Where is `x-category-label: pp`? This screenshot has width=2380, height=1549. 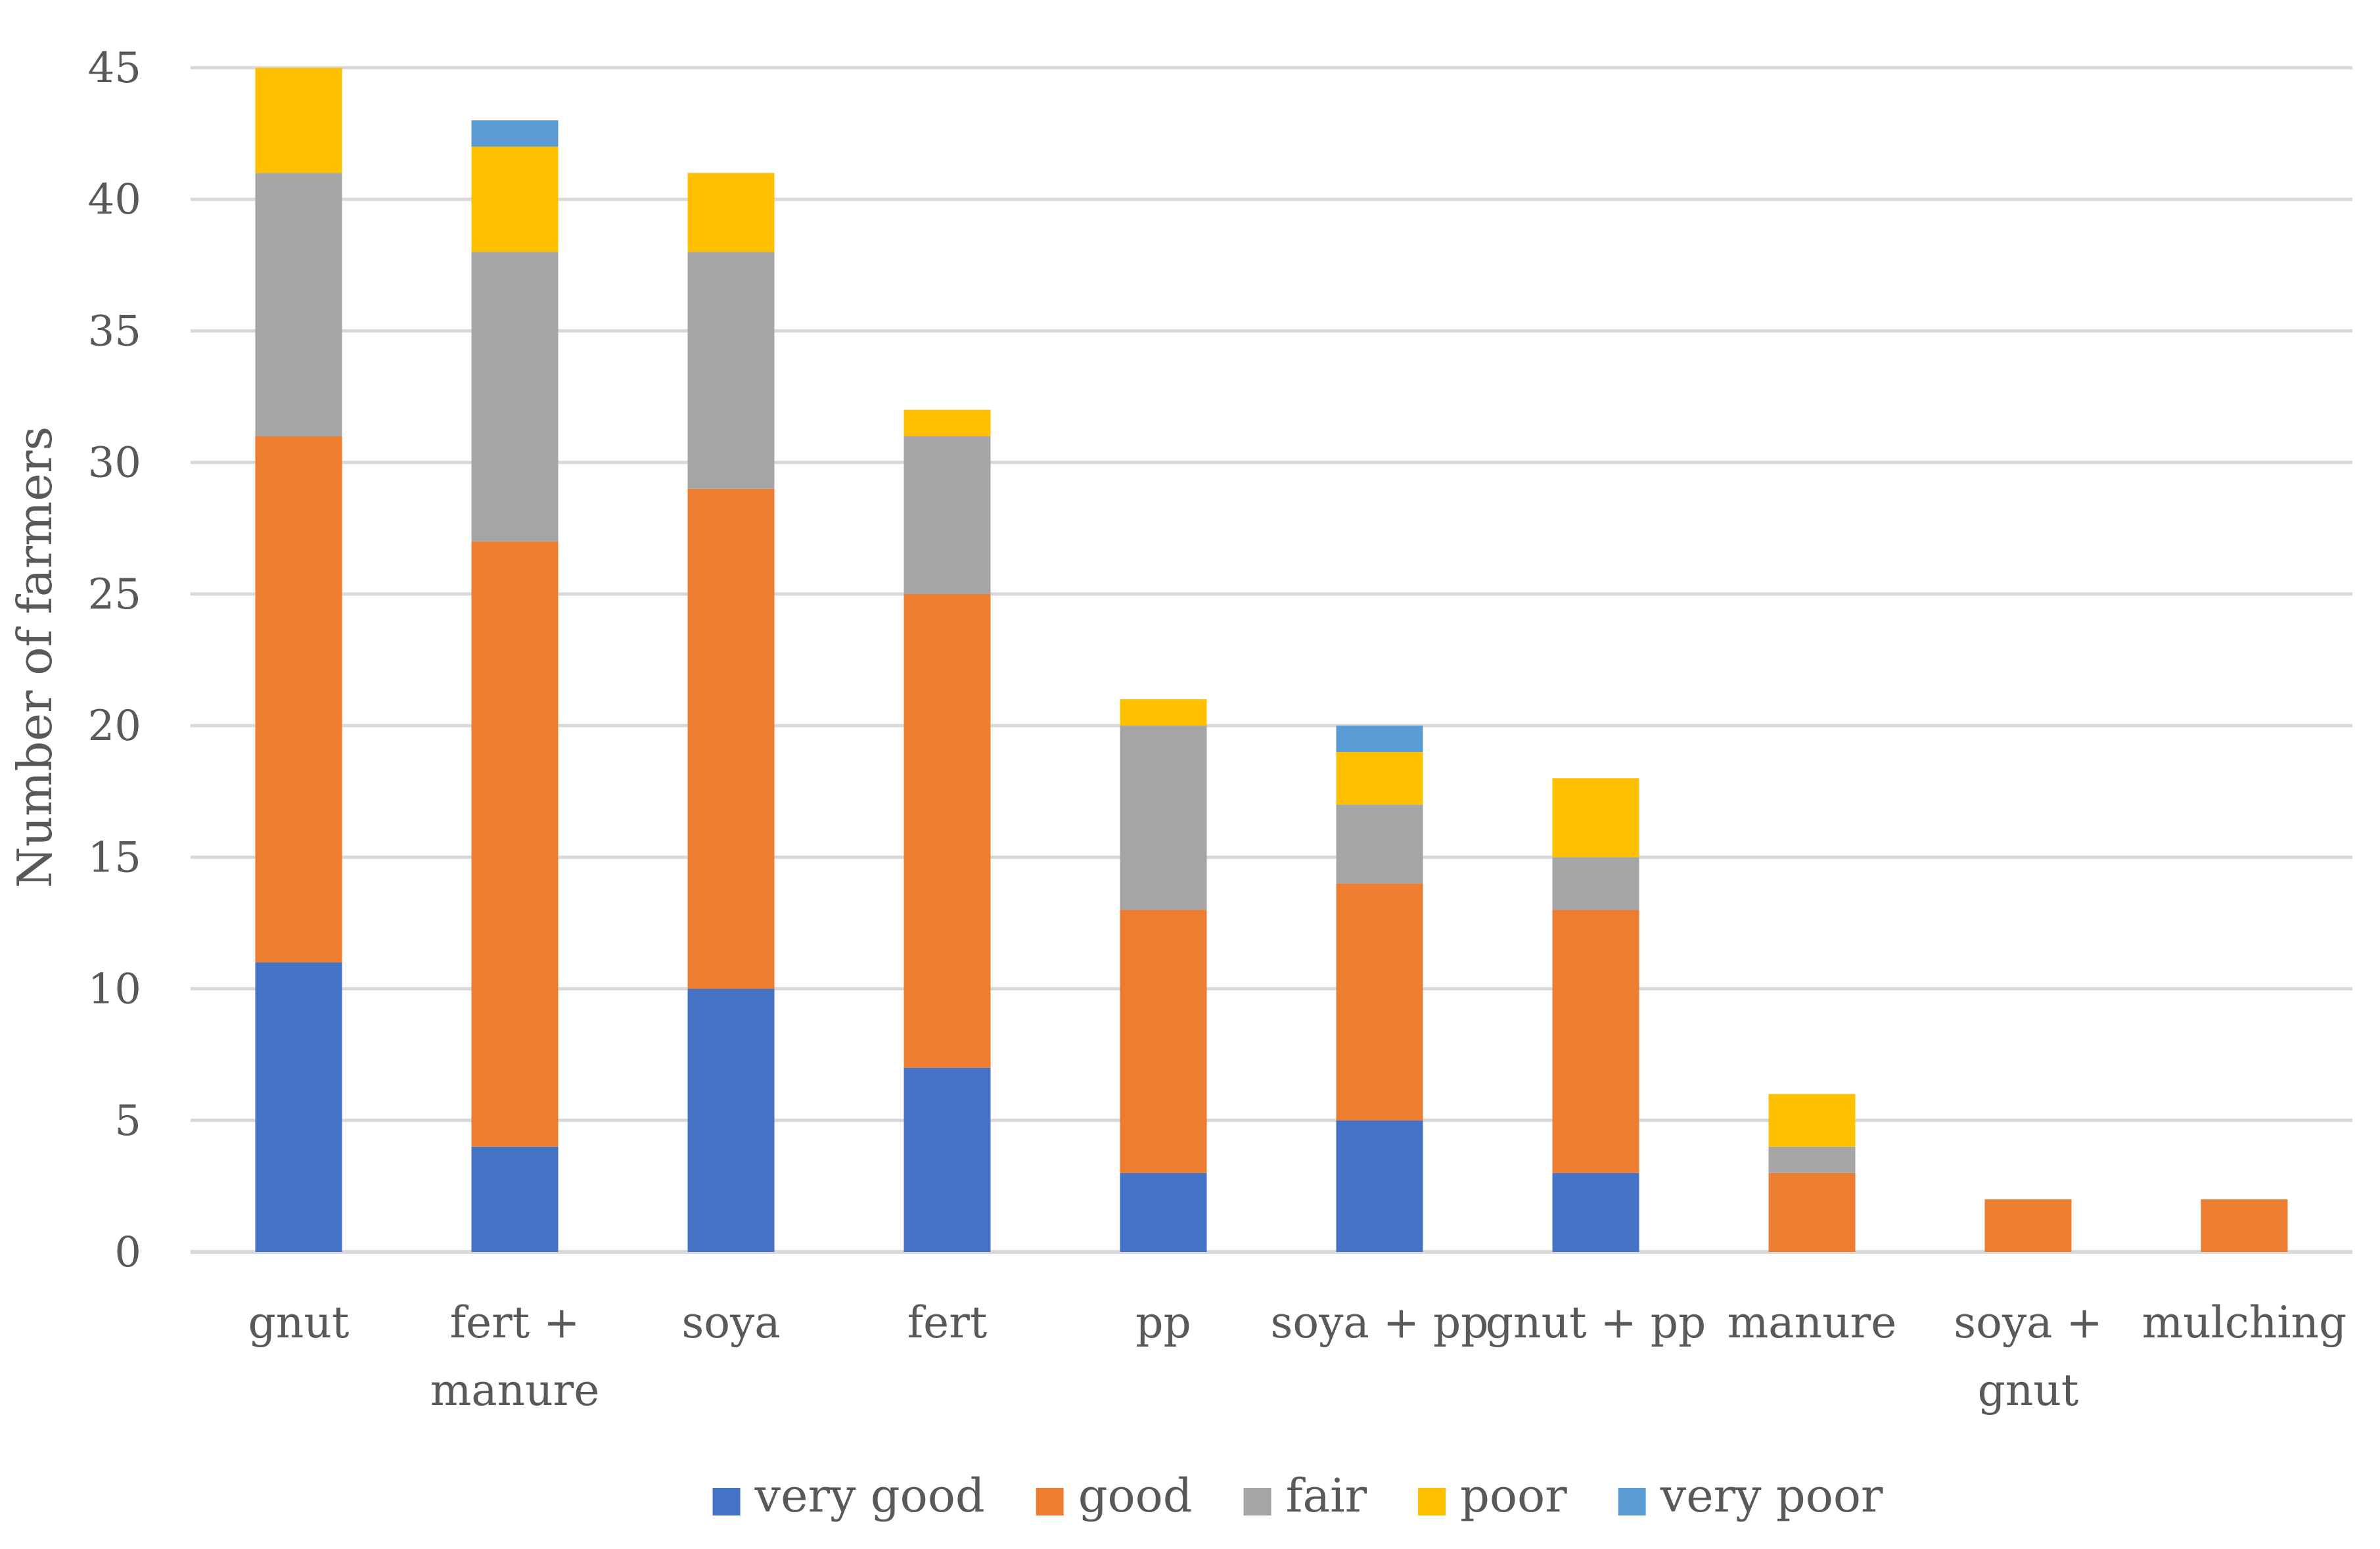
x-category-label: pp is located at coordinates (1163, 1322).